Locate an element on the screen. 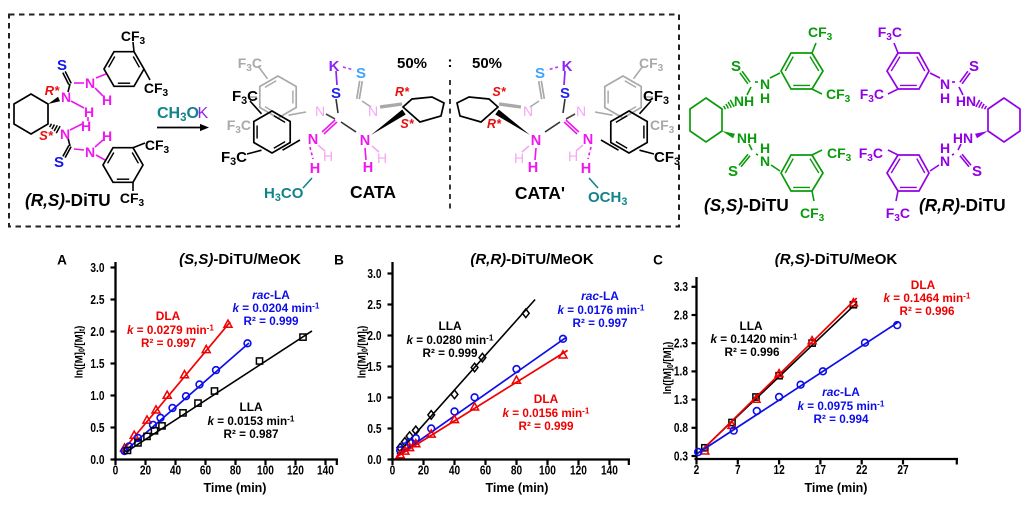  svg-text: k = 0.0975 min-1 is located at coordinates (841, 406).